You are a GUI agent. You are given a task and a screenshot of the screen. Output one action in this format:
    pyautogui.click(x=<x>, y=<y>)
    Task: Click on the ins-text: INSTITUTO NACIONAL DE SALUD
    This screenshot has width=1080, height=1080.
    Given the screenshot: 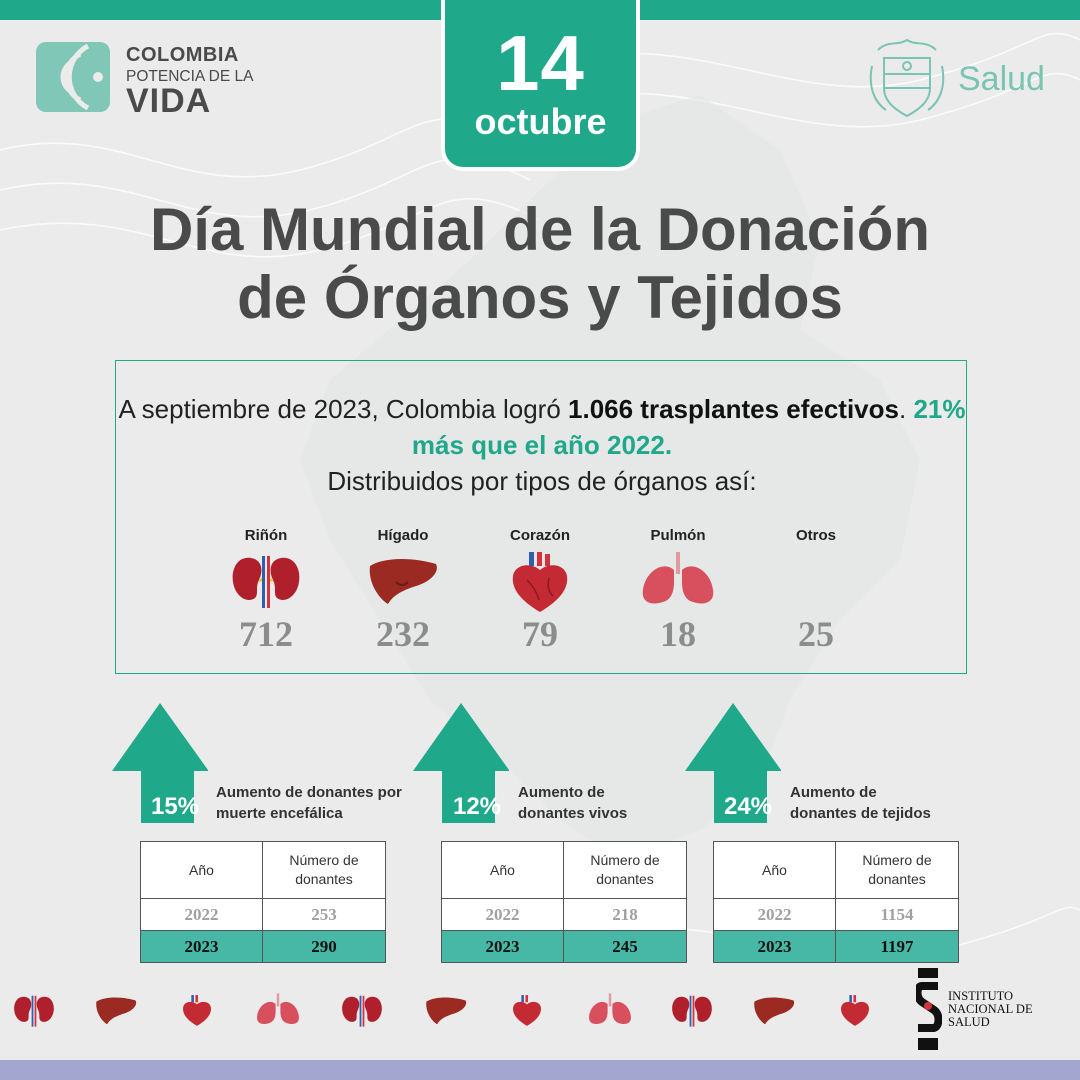 What is the action you would take?
    pyautogui.click(x=990, y=1009)
    